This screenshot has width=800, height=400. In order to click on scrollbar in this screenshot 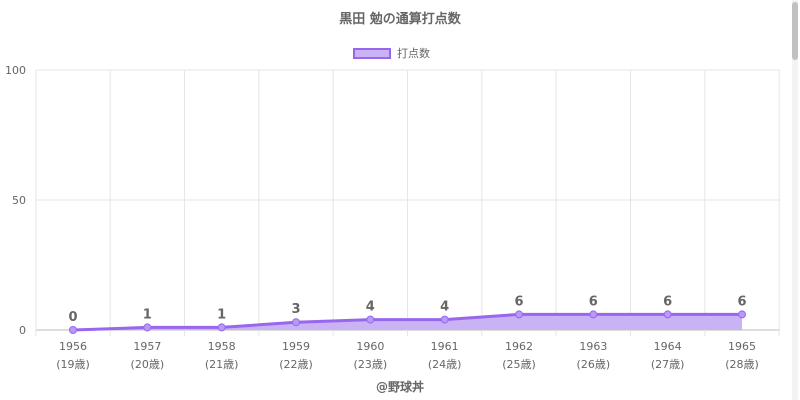, I will do `click(795, 200)`.